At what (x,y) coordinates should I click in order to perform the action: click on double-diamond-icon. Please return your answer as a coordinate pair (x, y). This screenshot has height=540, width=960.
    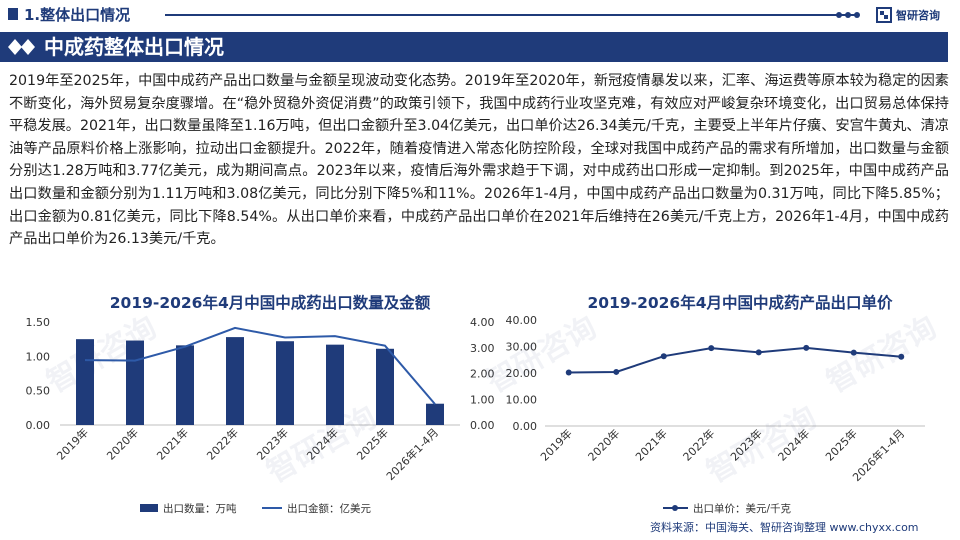
    Looking at the image, I should click on (21, 47).